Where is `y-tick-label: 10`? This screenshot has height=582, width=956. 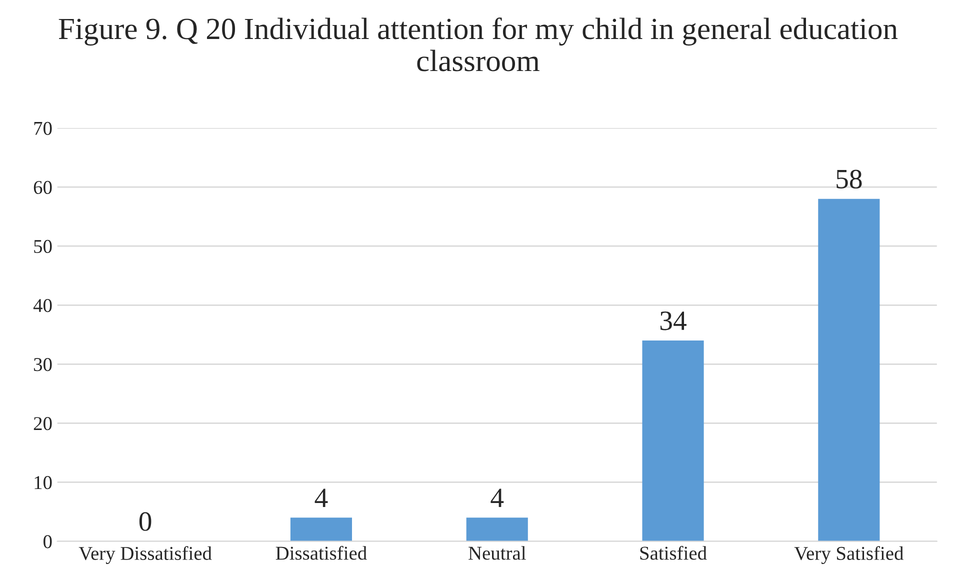
y-tick-label: 10 is located at coordinates (43, 483).